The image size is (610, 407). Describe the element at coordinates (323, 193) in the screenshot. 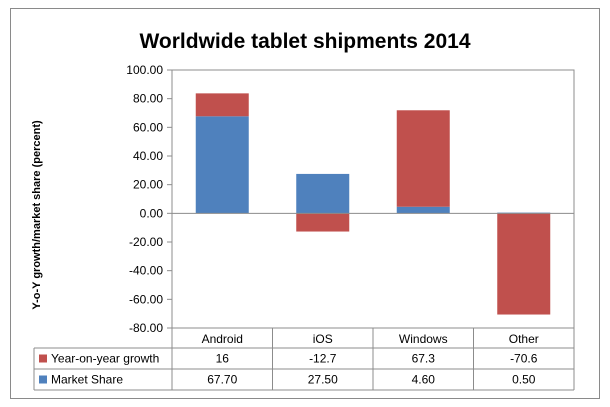

I see `bar-share-ios` at that location.